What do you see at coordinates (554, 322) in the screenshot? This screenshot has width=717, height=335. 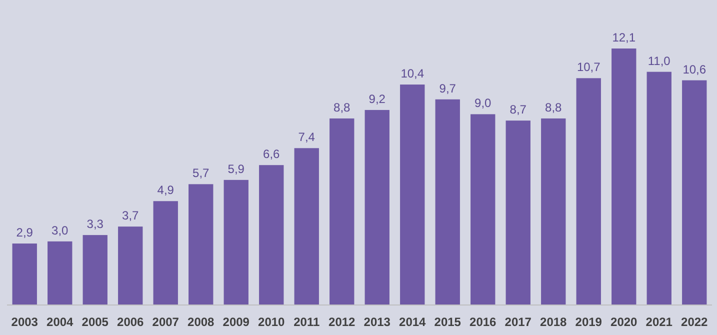 I see `x-tick-label: 2018` at bounding box center [554, 322].